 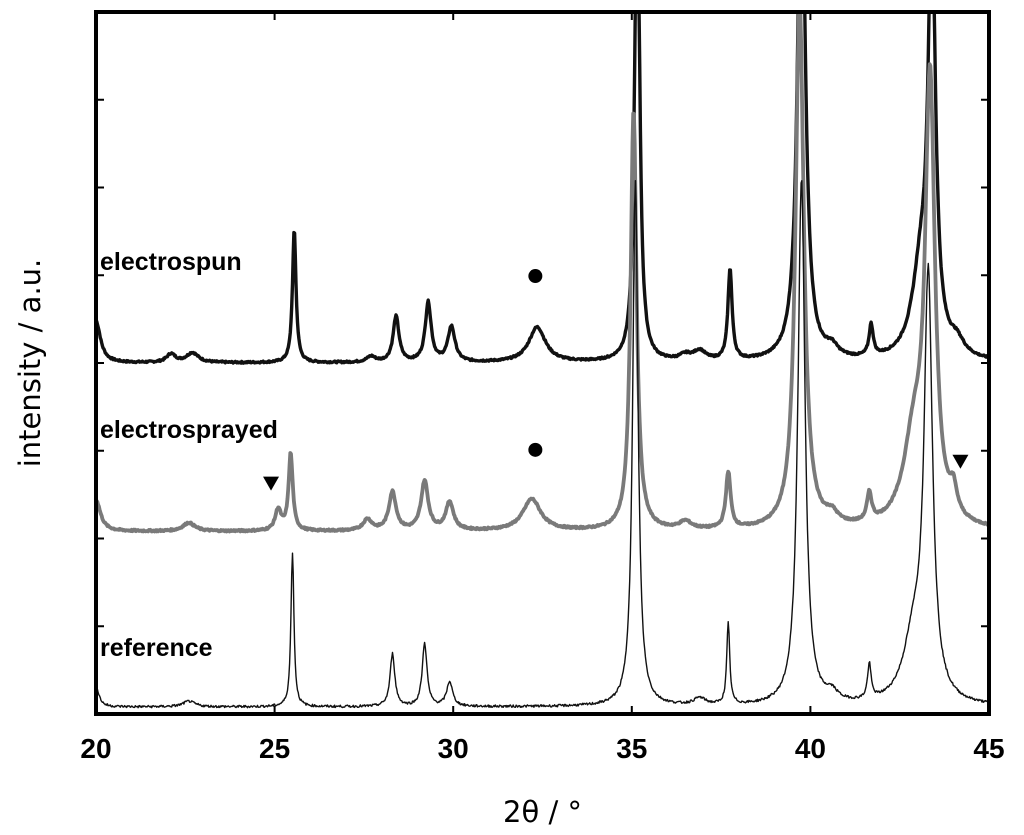 What do you see at coordinates (189, 430) in the screenshot?
I see `series-label-electrosprayed: electrosprayed` at bounding box center [189, 430].